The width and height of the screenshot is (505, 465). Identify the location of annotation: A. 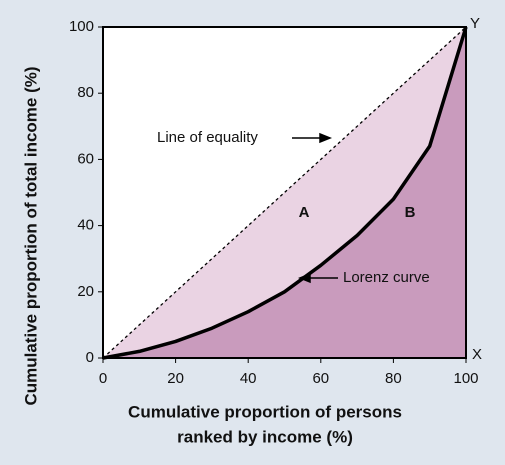
(304, 212).